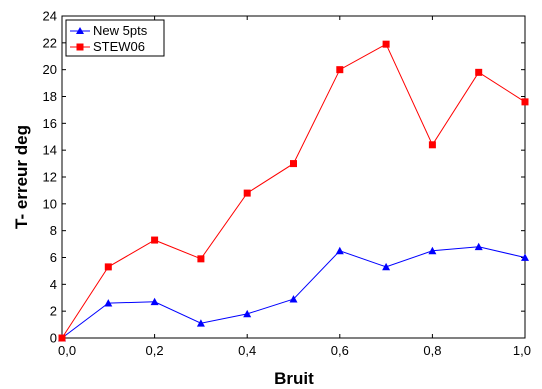 The width and height of the screenshot is (542, 389). Describe the element at coordinates (50, 150) in the screenshot. I see `y-tick-label: 14` at that location.